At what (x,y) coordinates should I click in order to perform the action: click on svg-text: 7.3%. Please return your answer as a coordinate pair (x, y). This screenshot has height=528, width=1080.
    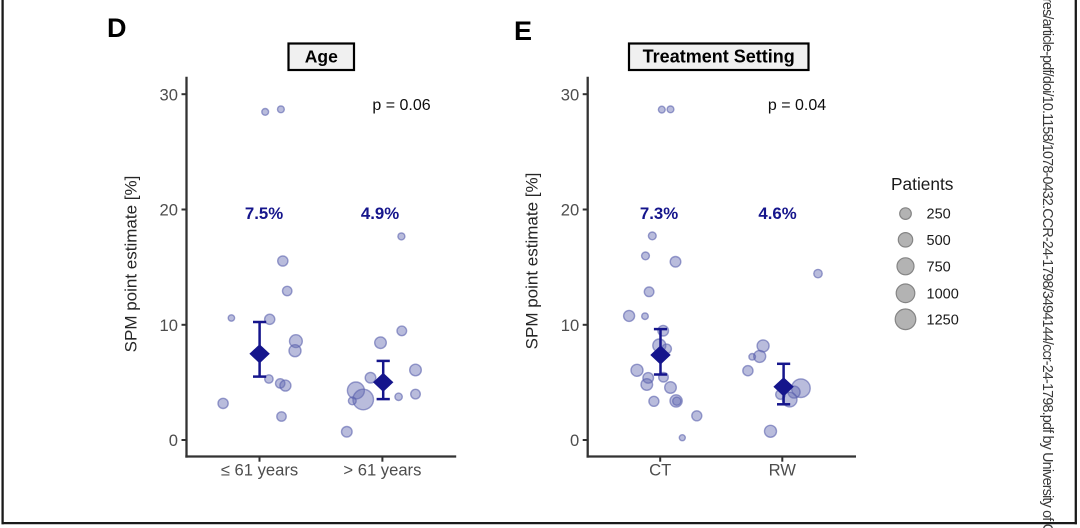
    Looking at the image, I should click on (659, 213).